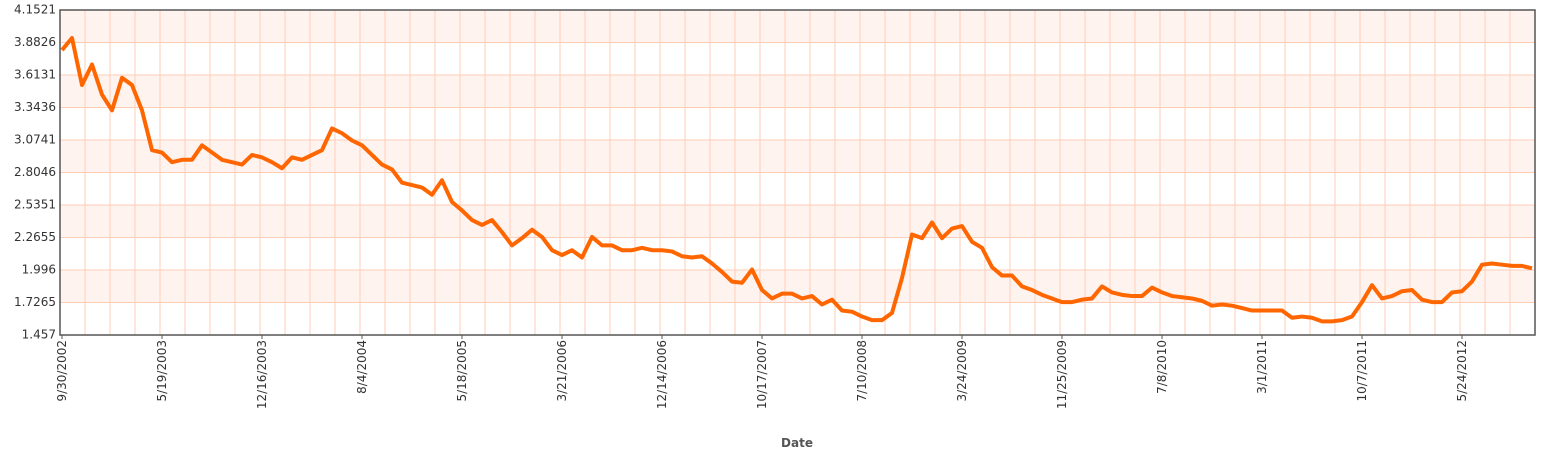  Describe the element at coordinates (562, 371) in the screenshot. I see `x-tick-label: 3/21/2006` at that location.